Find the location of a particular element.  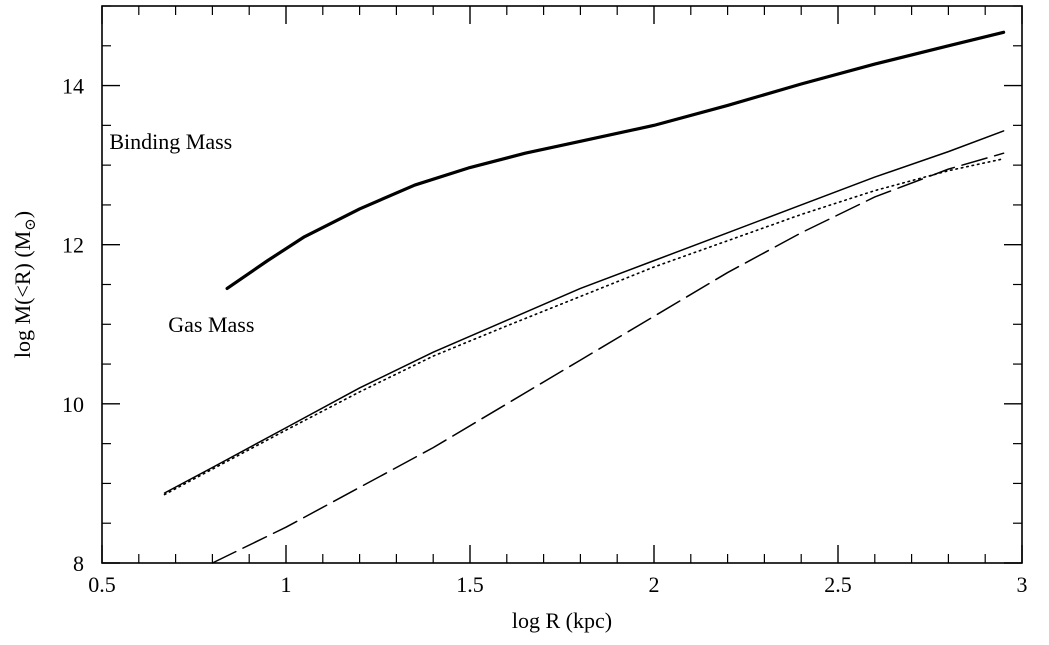

x-tick-label: 2.5 is located at coordinates (838, 584).